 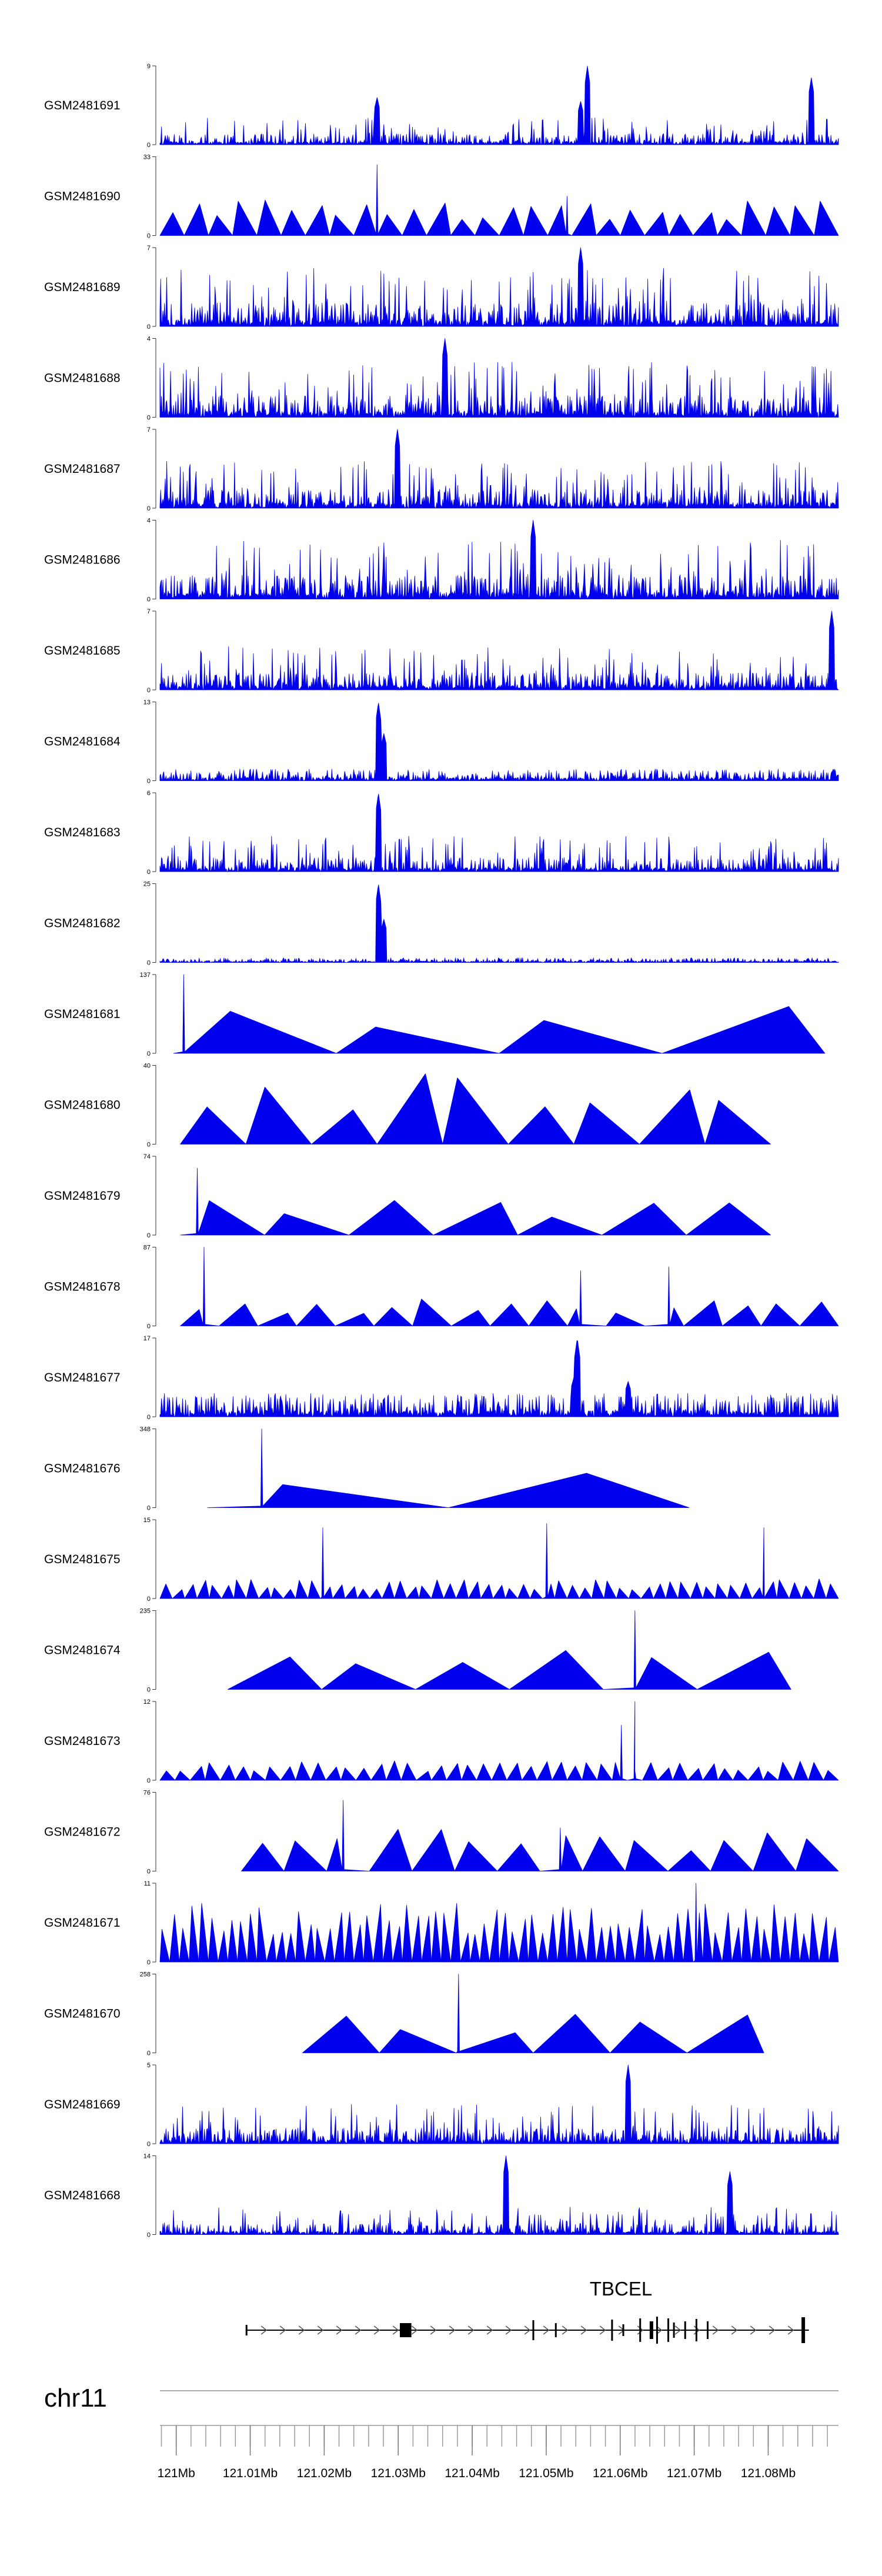 What do you see at coordinates (149, 1378) in the screenshot?
I see `y-axis: 17 0` at bounding box center [149, 1378].